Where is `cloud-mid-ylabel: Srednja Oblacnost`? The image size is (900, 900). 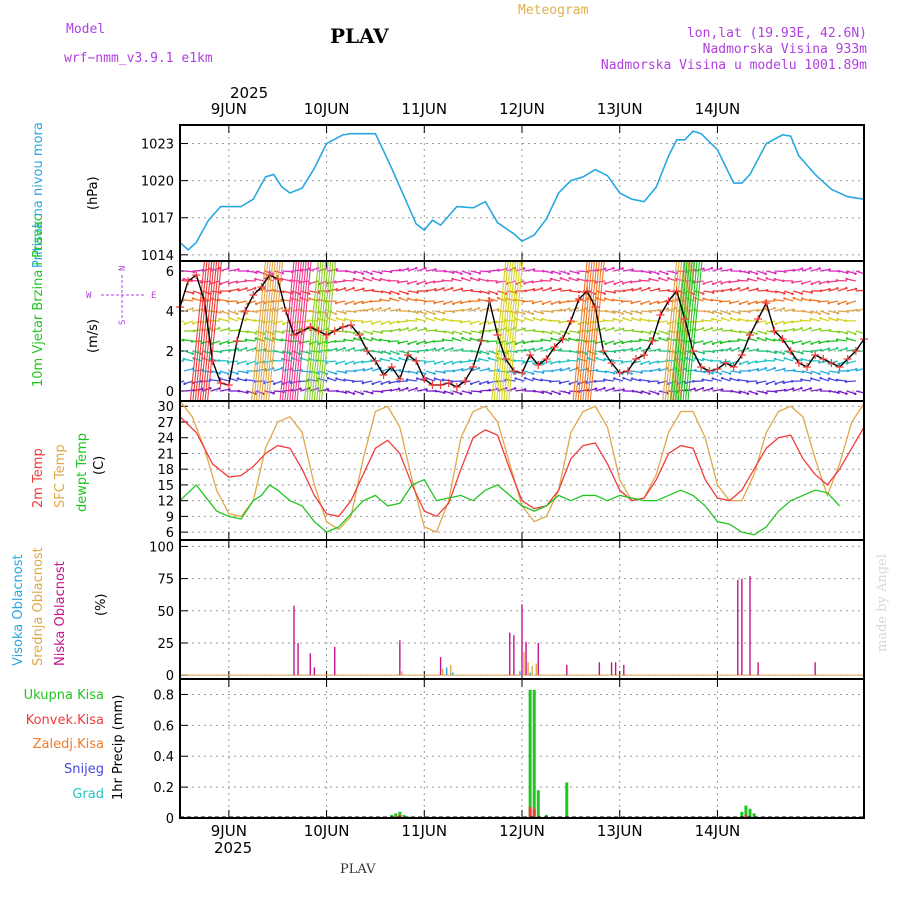 cloud-mid-ylabel: Srednja Oblacnost is located at coordinates (38, 606).